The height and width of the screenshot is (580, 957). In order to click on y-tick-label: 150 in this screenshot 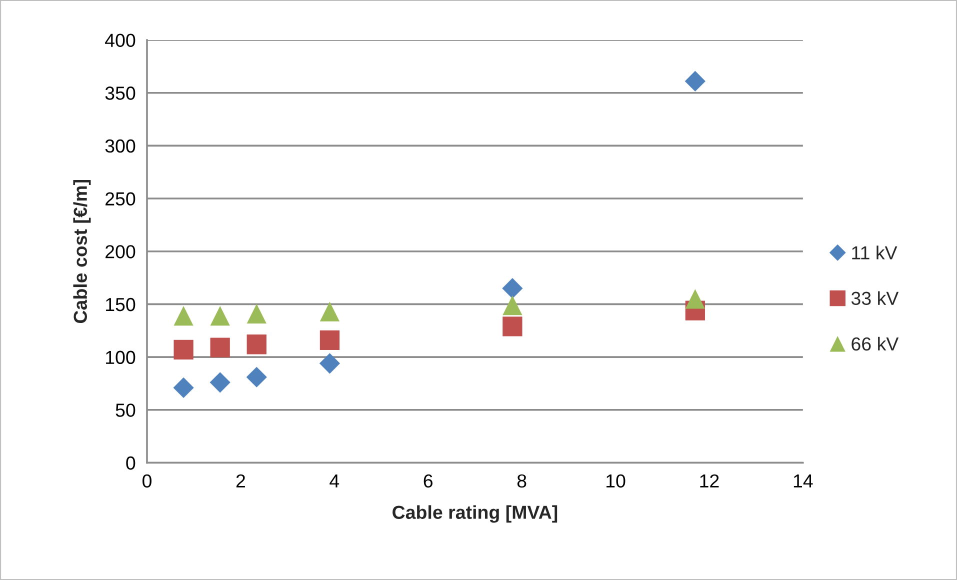, I will do `click(121, 305)`.